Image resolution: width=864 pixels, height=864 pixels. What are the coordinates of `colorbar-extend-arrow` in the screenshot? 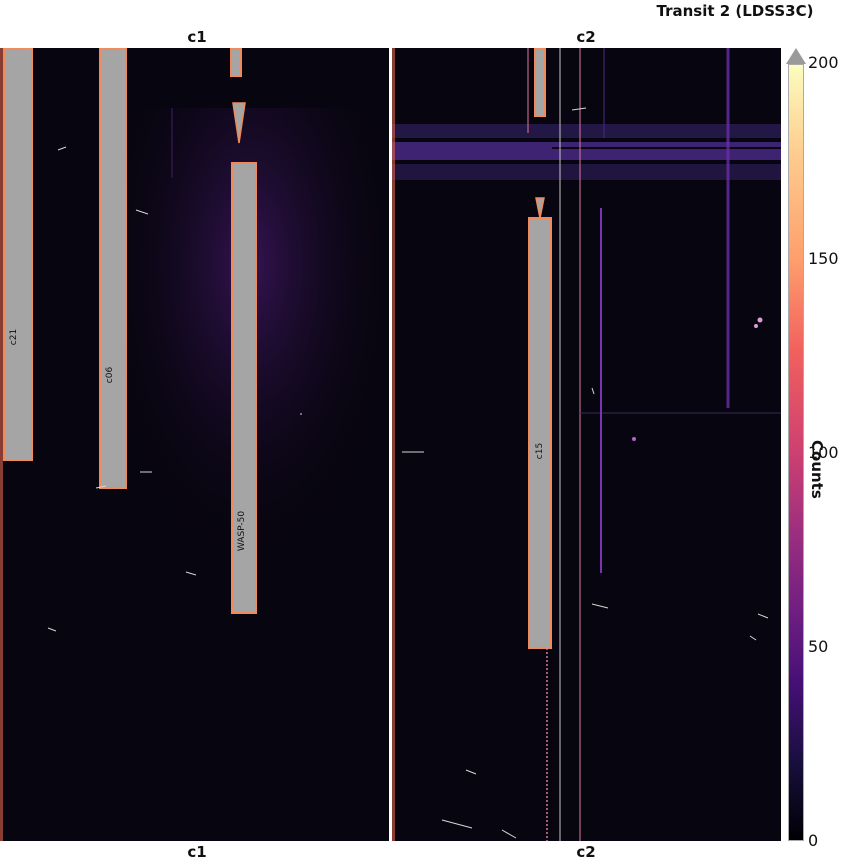 It's located at (796, 56).